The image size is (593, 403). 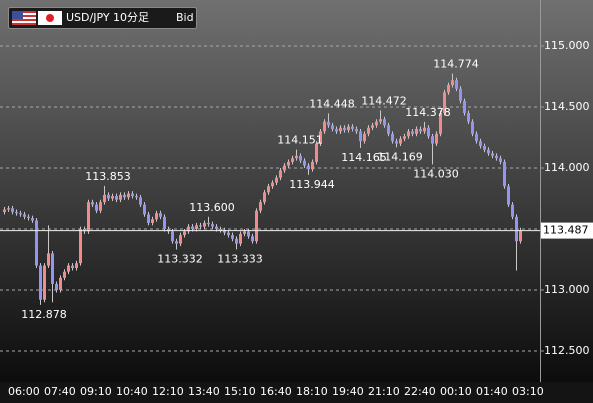 I want to click on x-tick-label: 09:10, so click(x=96, y=391).